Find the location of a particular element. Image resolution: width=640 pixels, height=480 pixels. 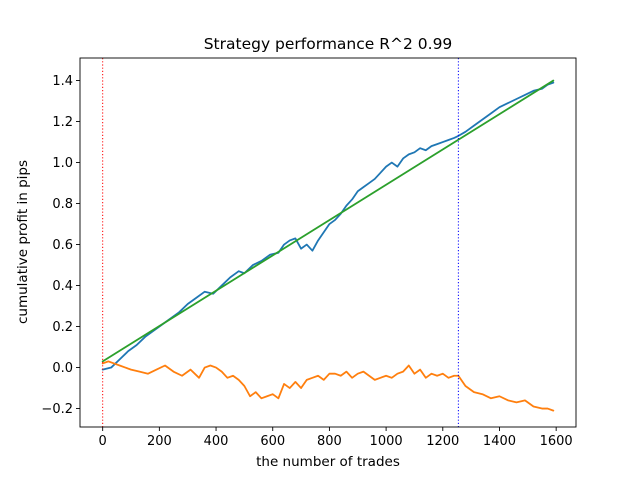

x-tick-label: 1000 is located at coordinates (386, 441).